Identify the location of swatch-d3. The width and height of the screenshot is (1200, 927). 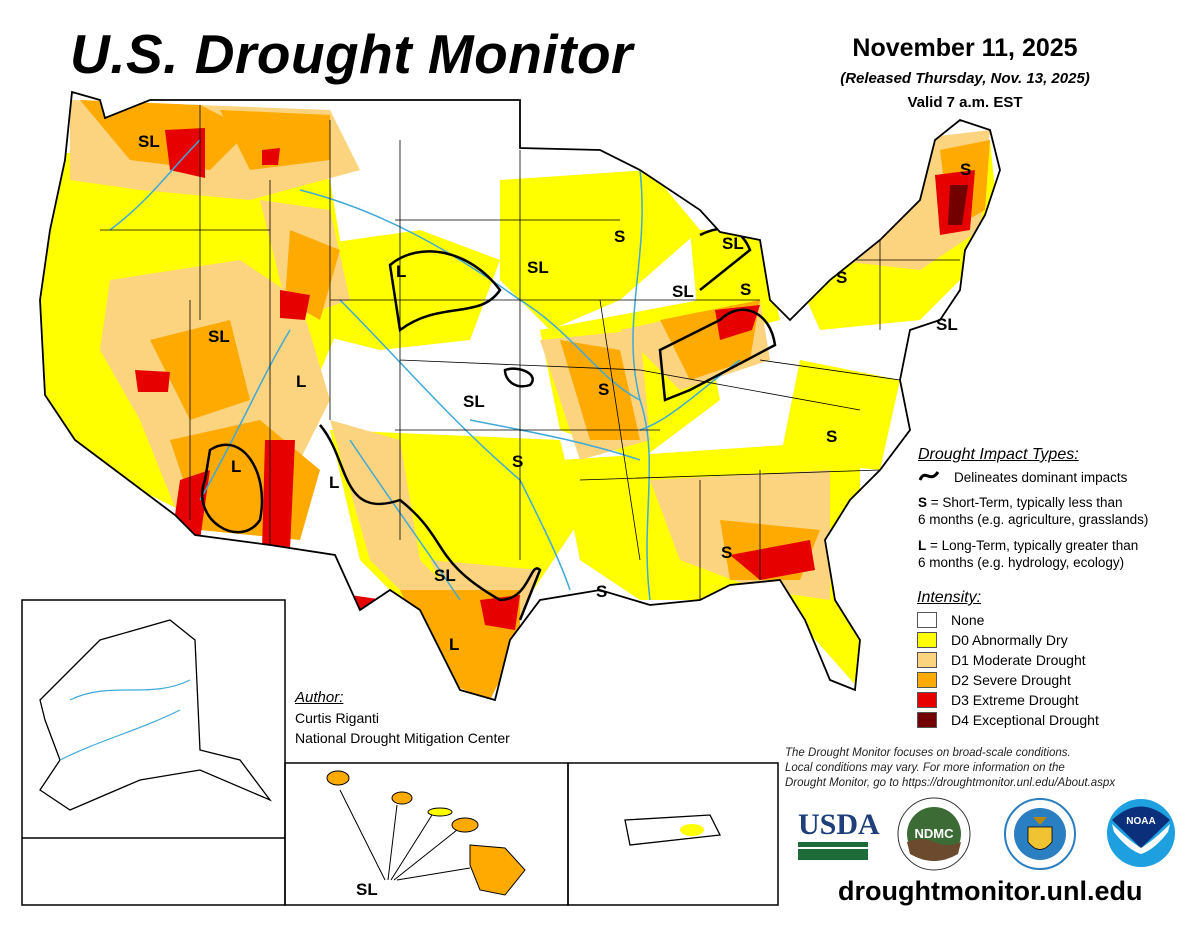
(927, 700).